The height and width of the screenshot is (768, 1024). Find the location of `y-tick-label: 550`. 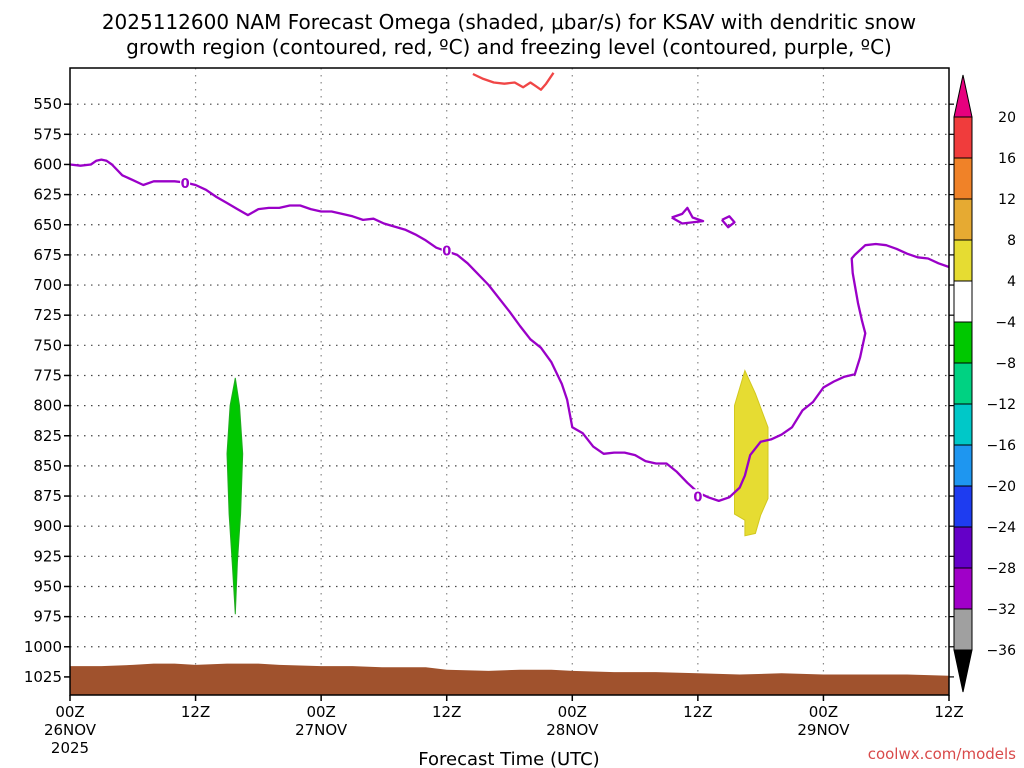

y-tick-label: 550 is located at coordinates (47, 104).